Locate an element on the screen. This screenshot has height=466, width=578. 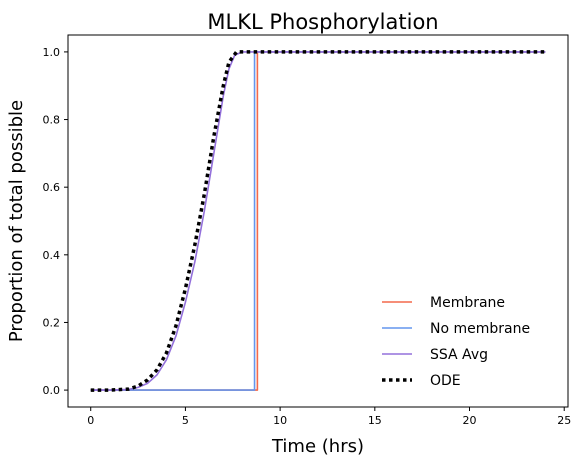
y-tick-label: 0.8 is located at coordinates (52, 120).